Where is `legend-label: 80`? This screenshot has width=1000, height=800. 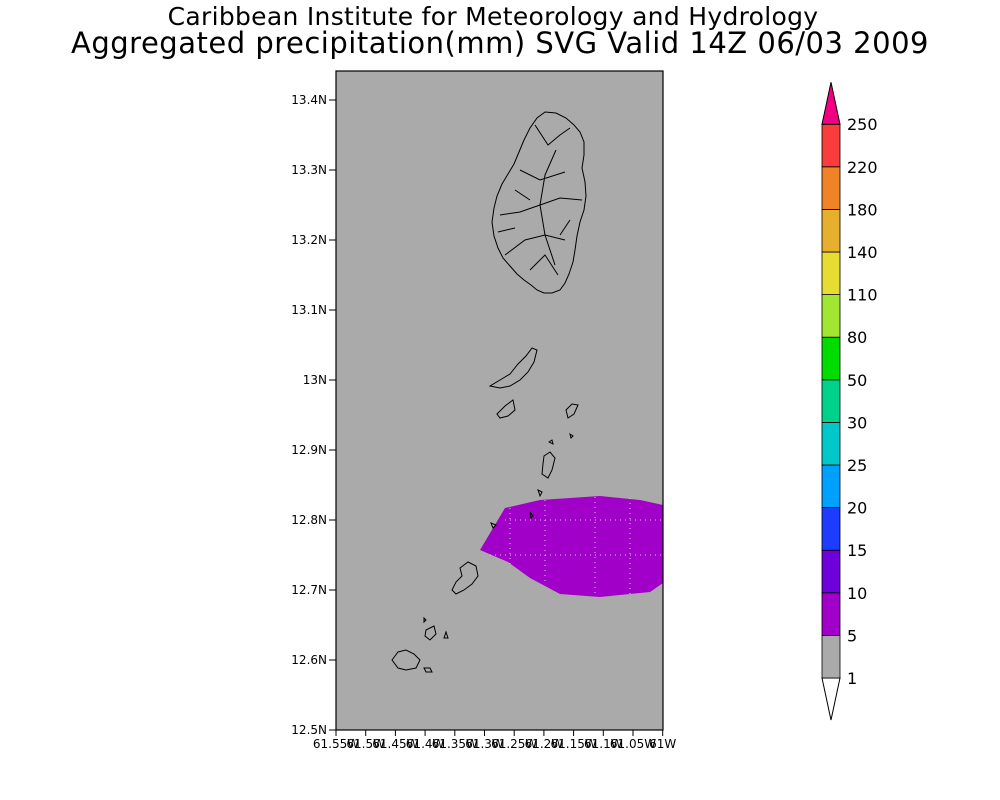
legend-label: 80 is located at coordinates (857, 337).